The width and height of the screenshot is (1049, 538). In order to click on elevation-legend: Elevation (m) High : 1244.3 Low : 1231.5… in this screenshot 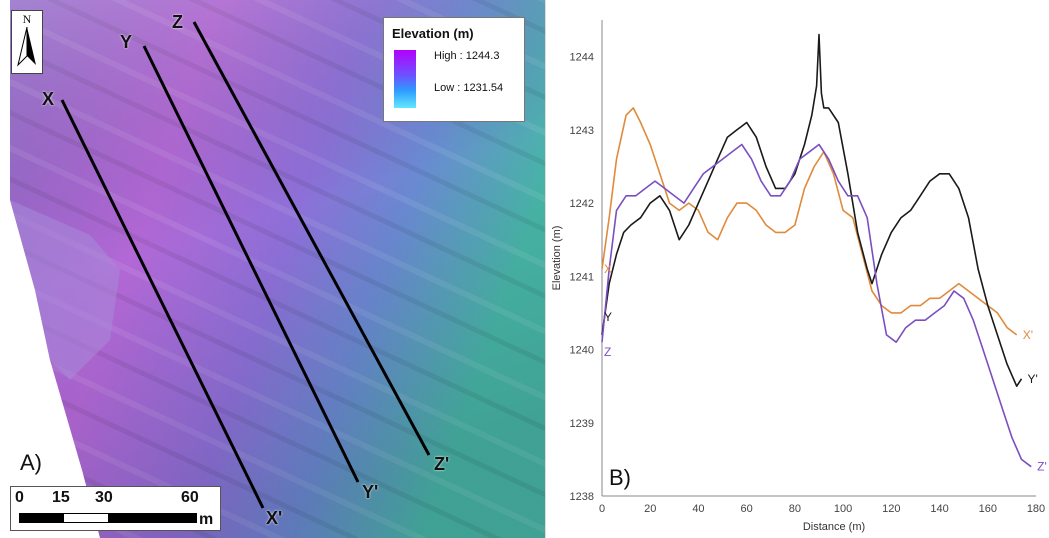, I will do `click(454, 69)`.